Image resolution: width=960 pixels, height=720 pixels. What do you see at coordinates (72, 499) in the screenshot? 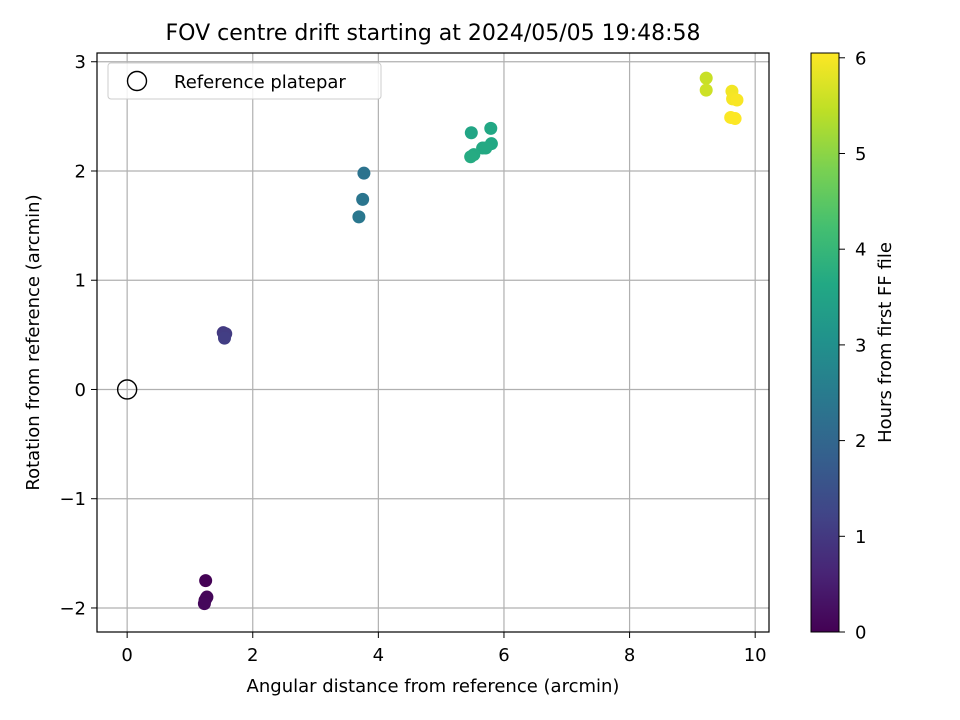
I see `y-tick-label: −1` at bounding box center [72, 499].